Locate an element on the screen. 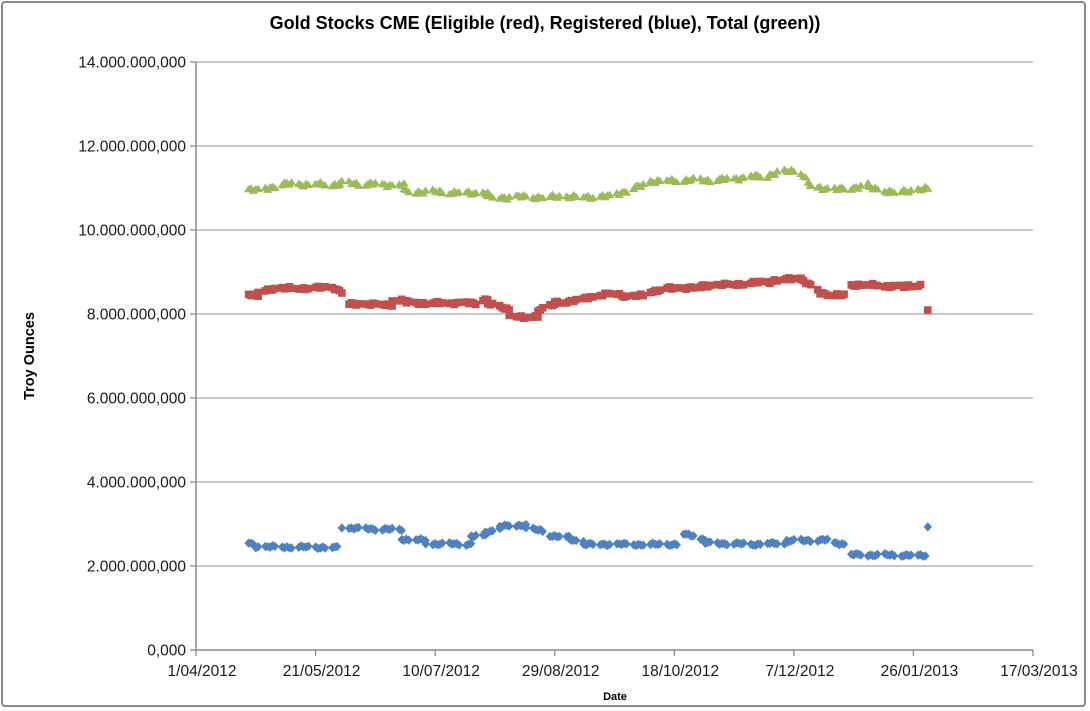  x-tick-label: 21/05/2012 is located at coordinates (322, 671).